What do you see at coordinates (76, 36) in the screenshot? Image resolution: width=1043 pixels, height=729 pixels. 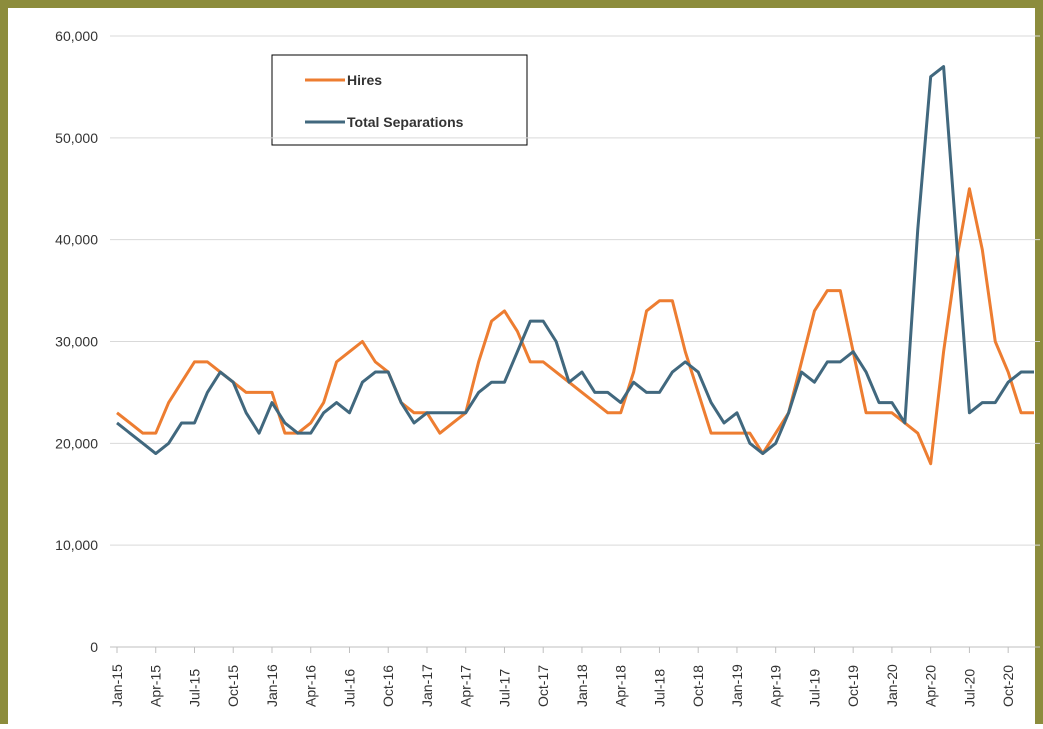 I see `y-tick-label: 60,000` at bounding box center [76, 36].